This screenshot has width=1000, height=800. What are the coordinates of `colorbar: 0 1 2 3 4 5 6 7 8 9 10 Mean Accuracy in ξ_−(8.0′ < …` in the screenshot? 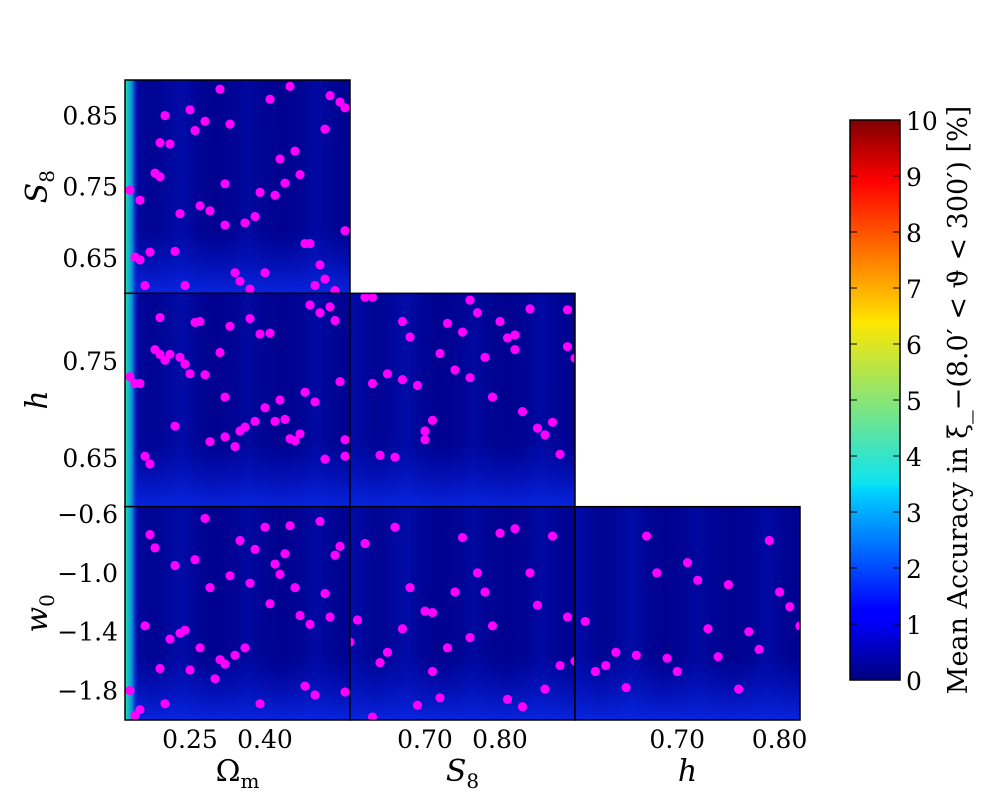 It's located at (911, 401).